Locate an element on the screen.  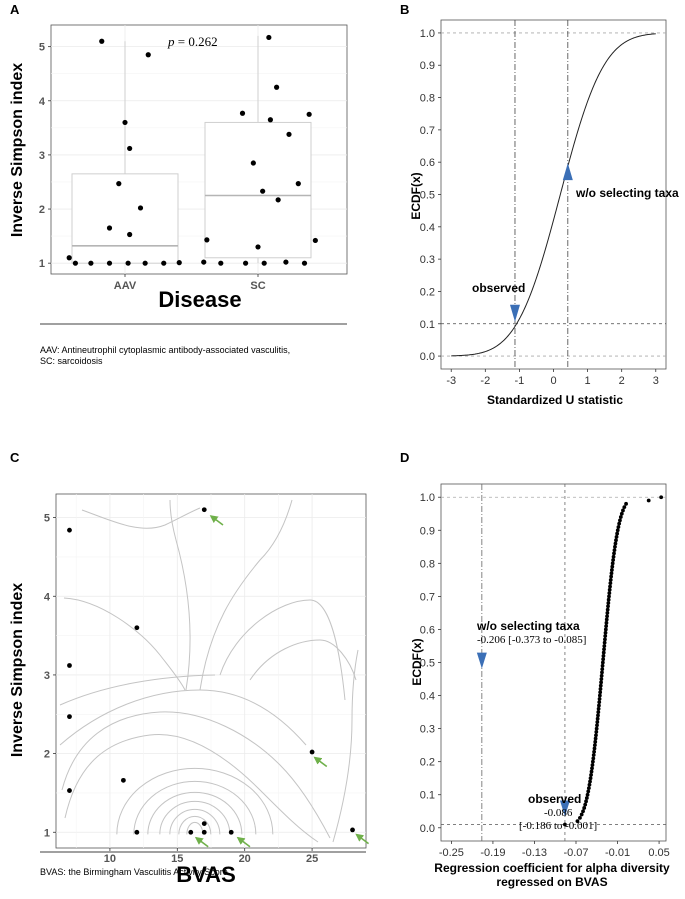
panel-b-xtick-label: -2 is located at coordinates (485, 381).